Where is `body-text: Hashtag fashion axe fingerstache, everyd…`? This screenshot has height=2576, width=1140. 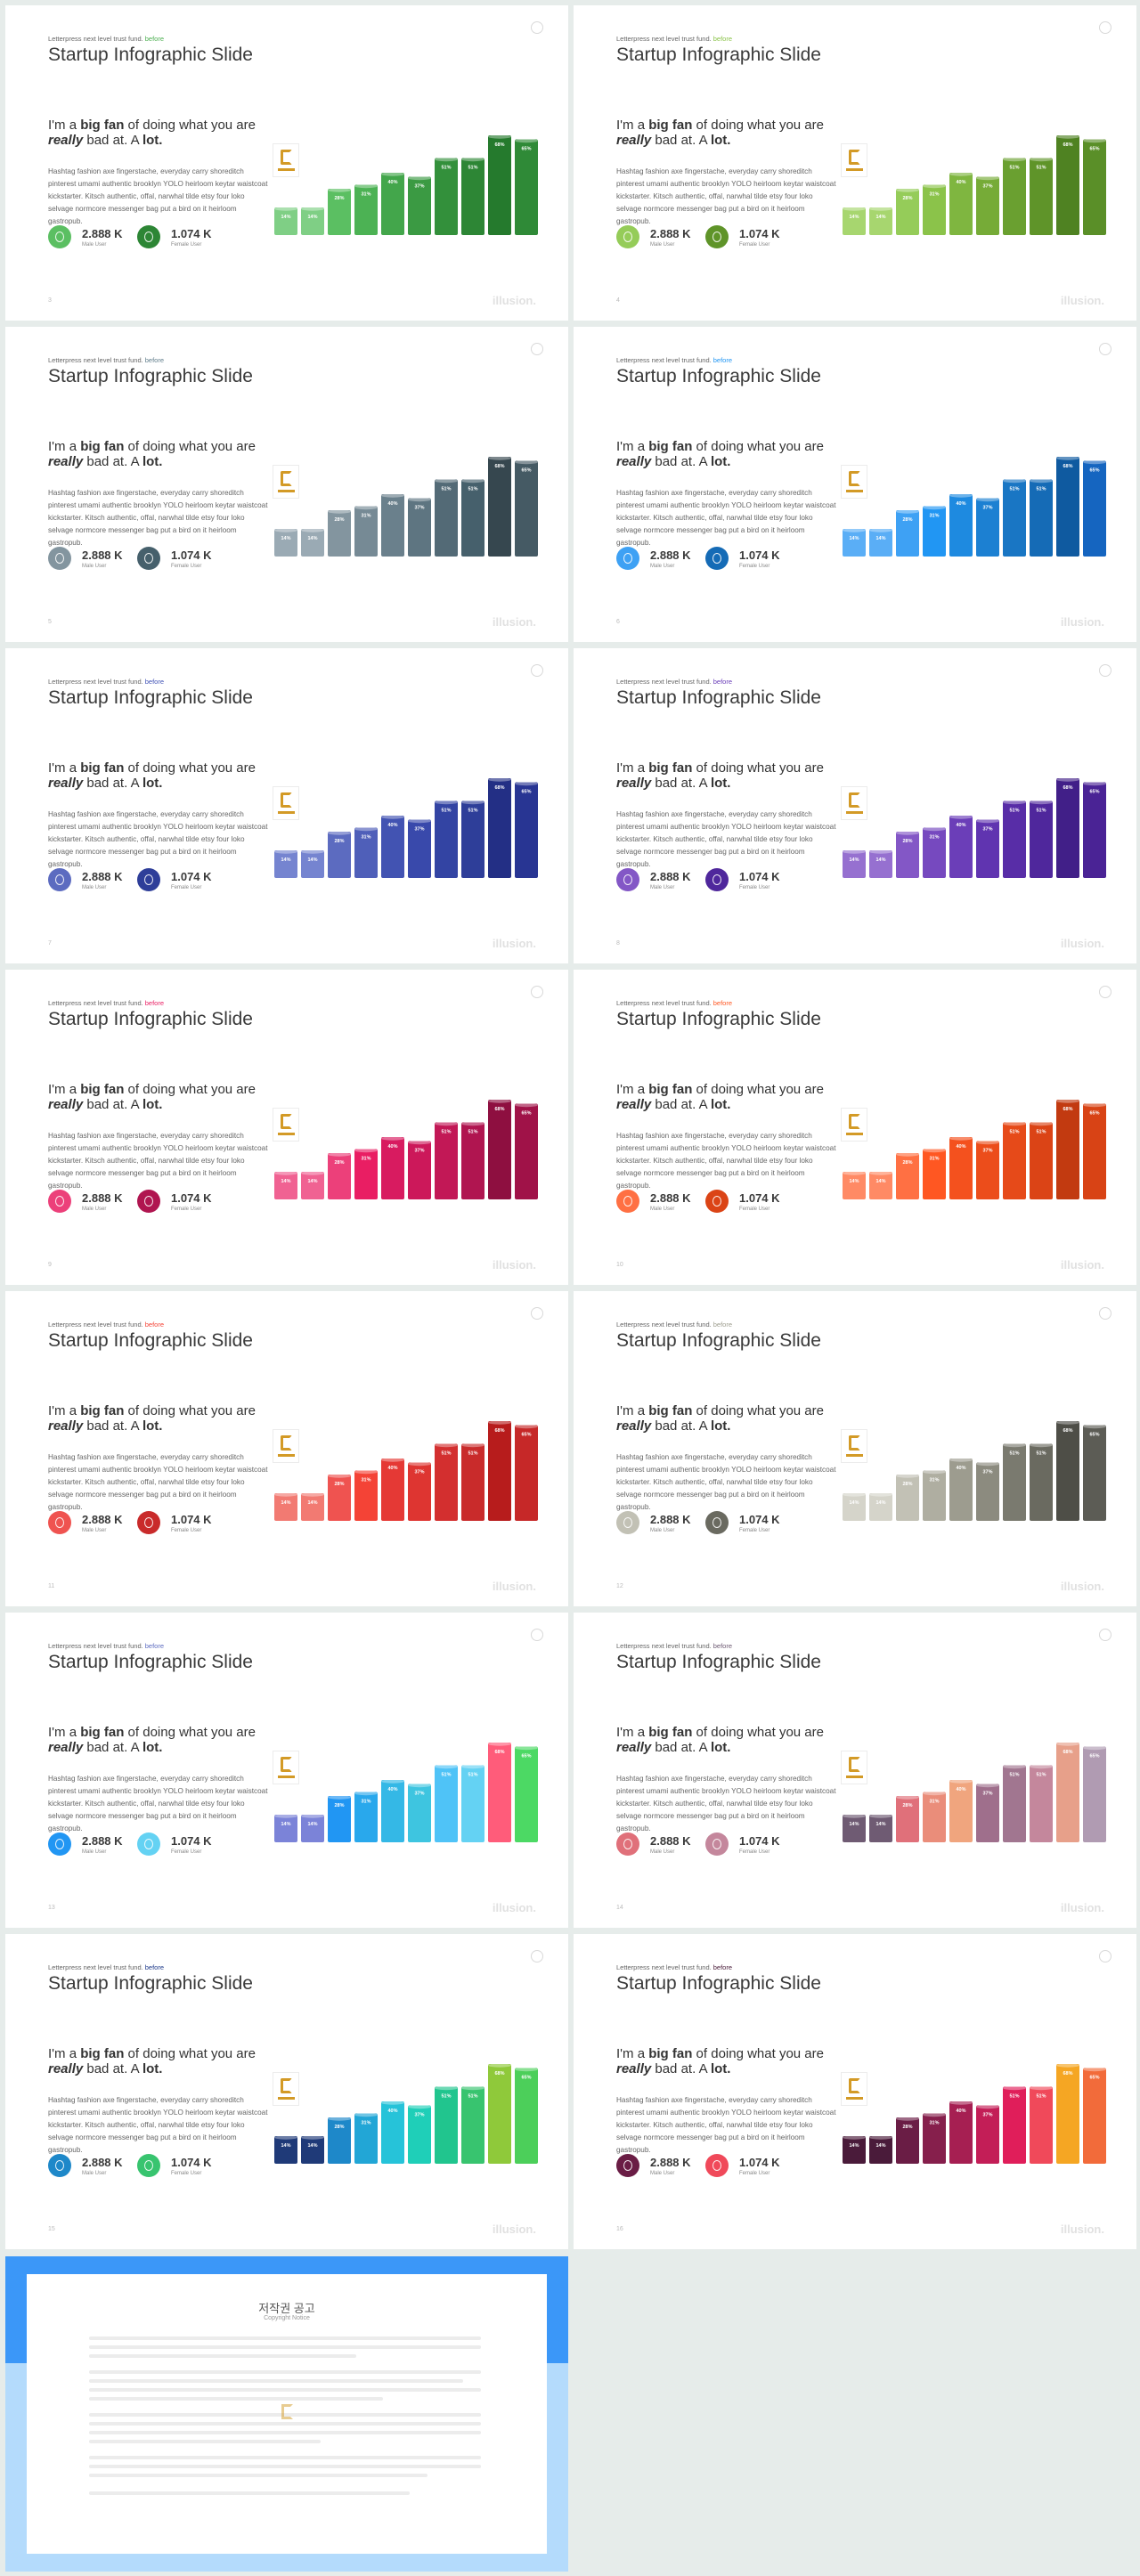 body-text: Hashtag fashion axe fingerstache, everyd… is located at coordinates (158, 196).